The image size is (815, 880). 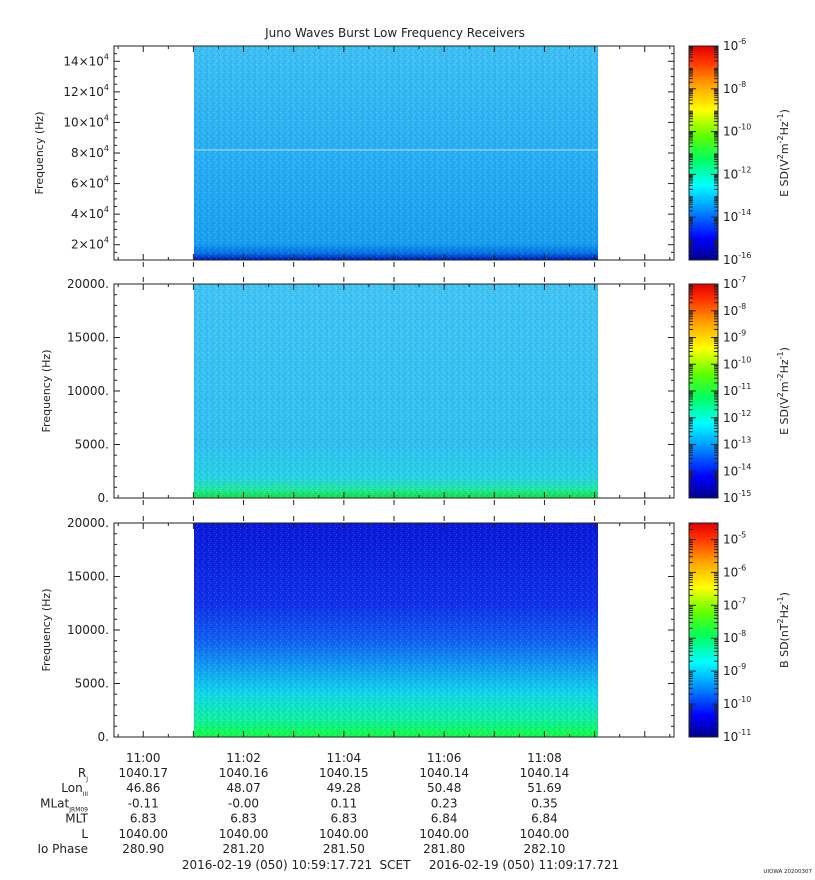 I want to click on colorbar-2-tick-label: 10⁻⁷, so click(x=734, y=283).